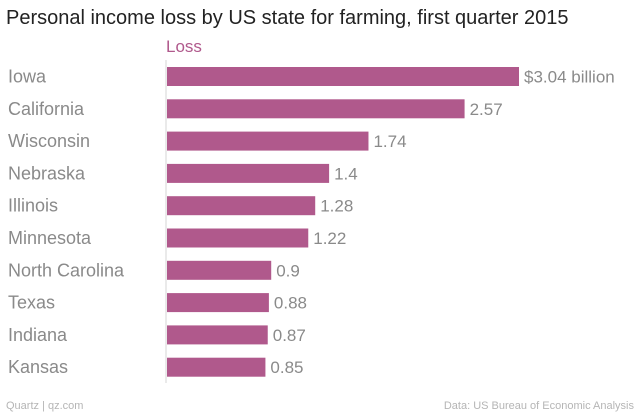  What do you see at coordinates (539, 406) in the screenshot?
I see `footer-source: Data: US Bureau of Economic Analysis` at bounding box center [539, 406].